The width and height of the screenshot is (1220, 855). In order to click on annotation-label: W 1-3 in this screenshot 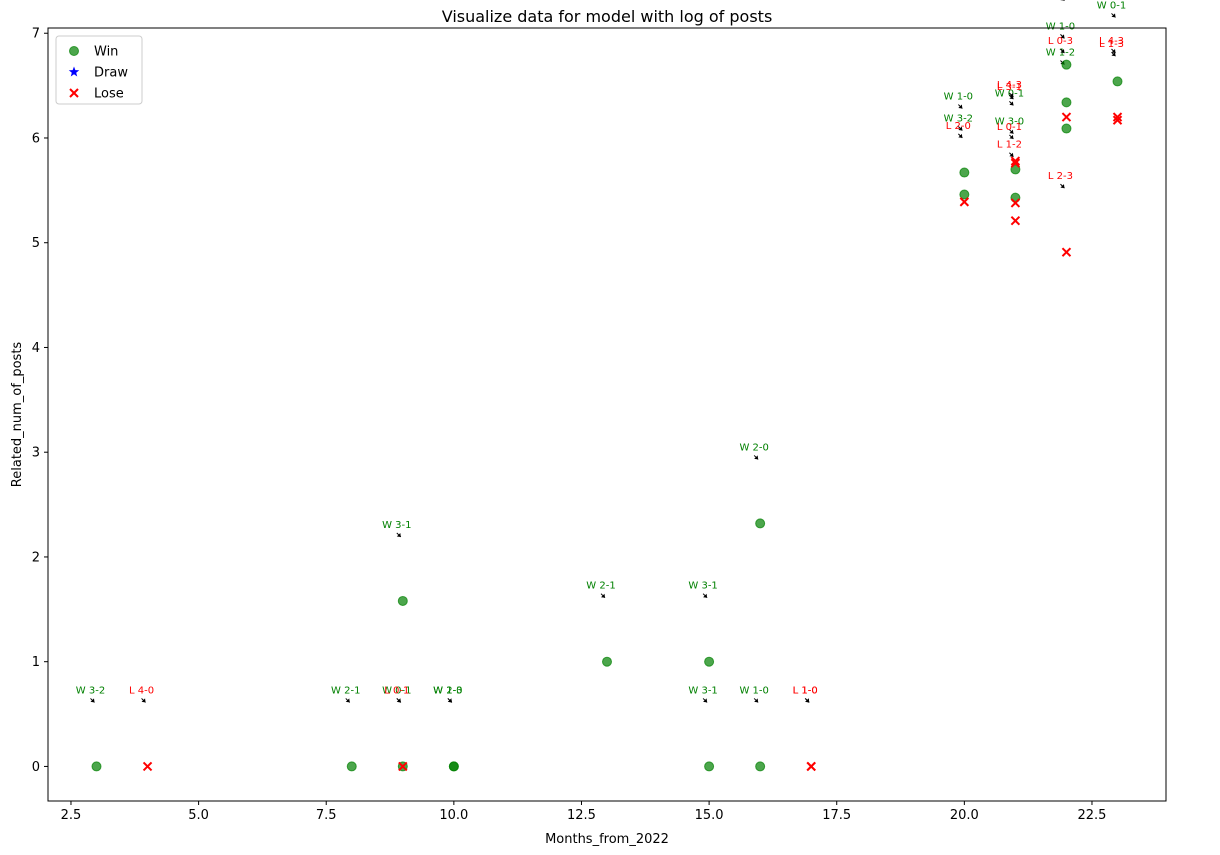, I will do `click(447, 690)`.